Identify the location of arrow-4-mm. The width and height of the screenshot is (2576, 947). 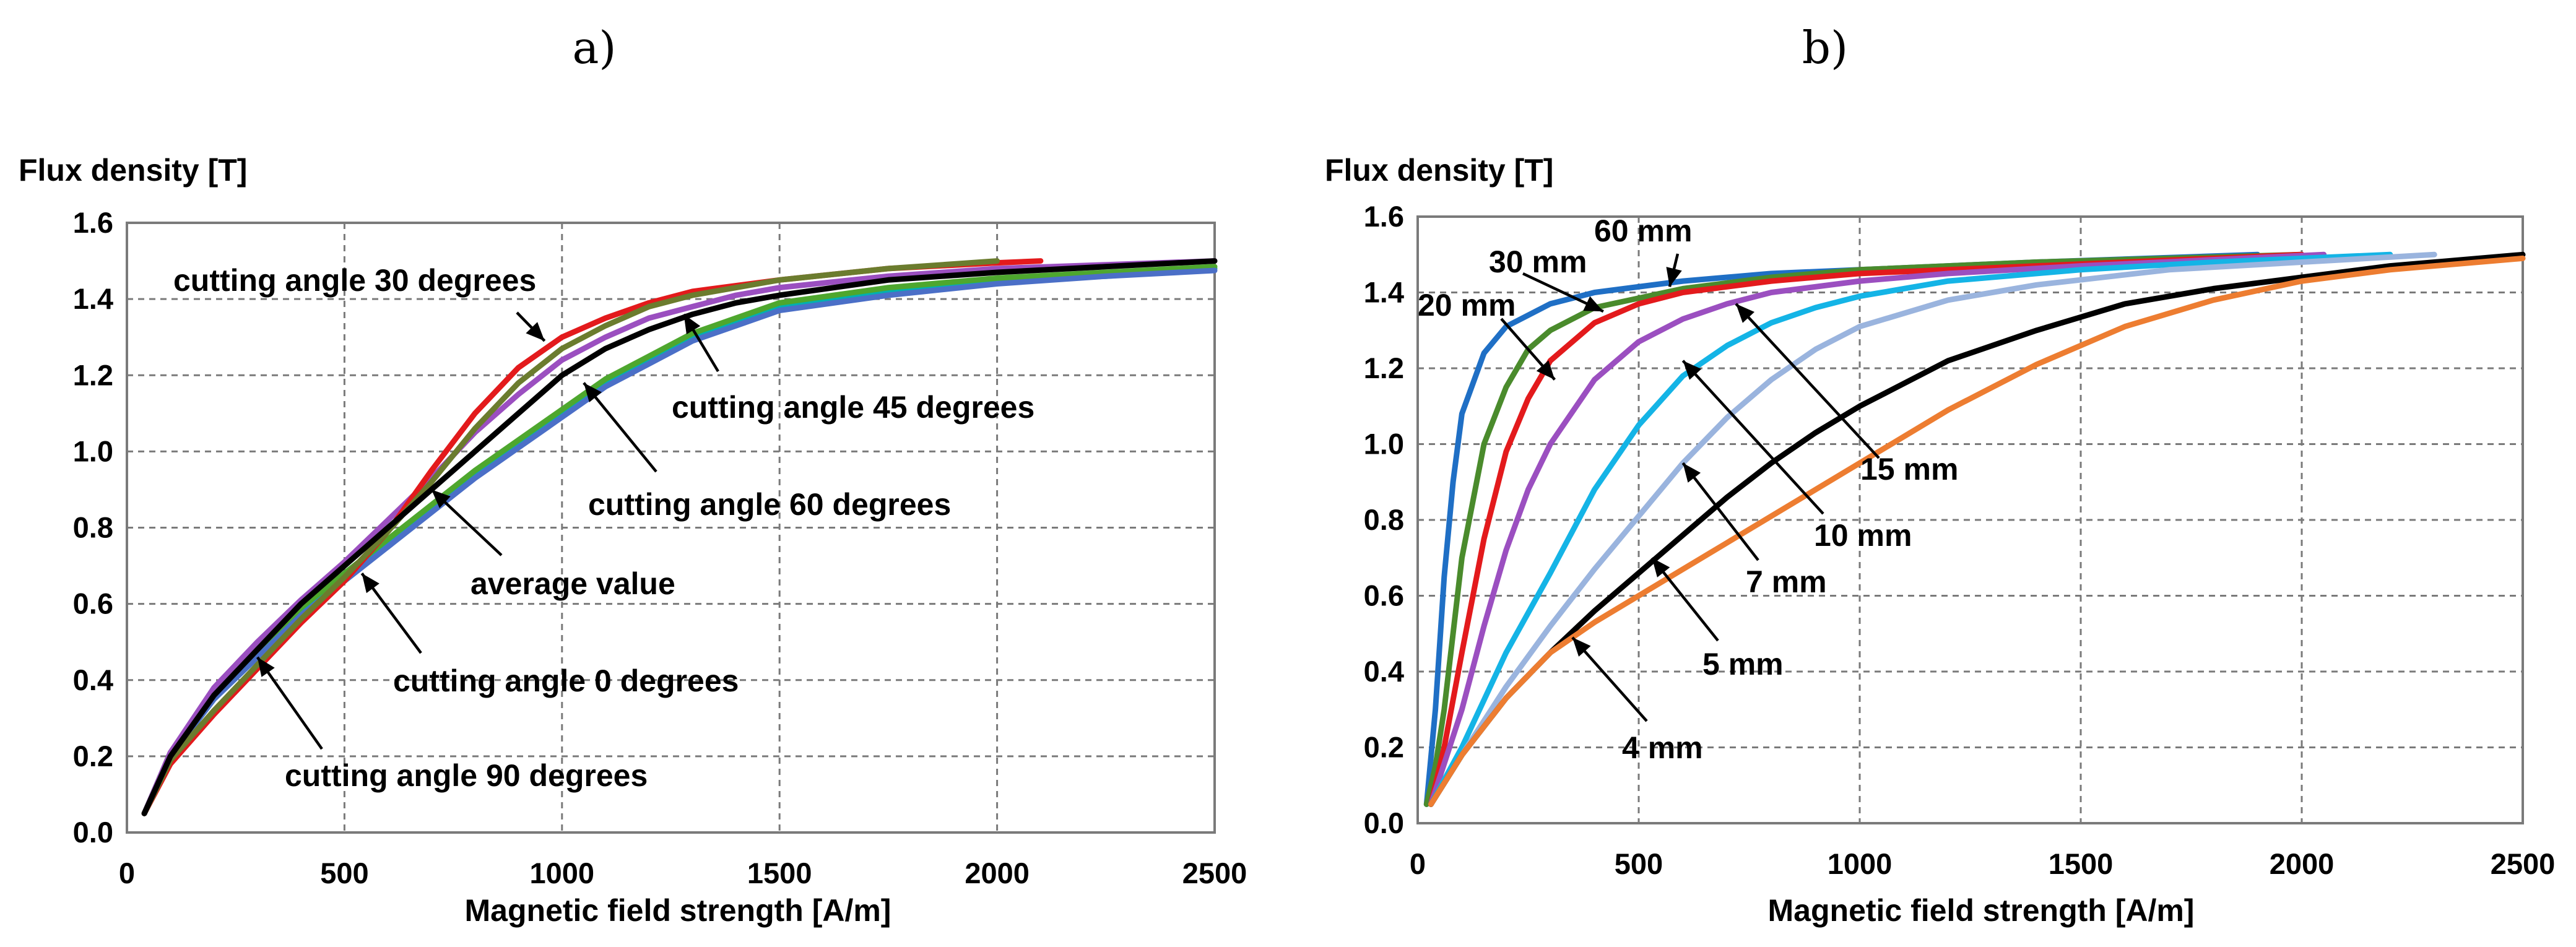
(1609, 679).